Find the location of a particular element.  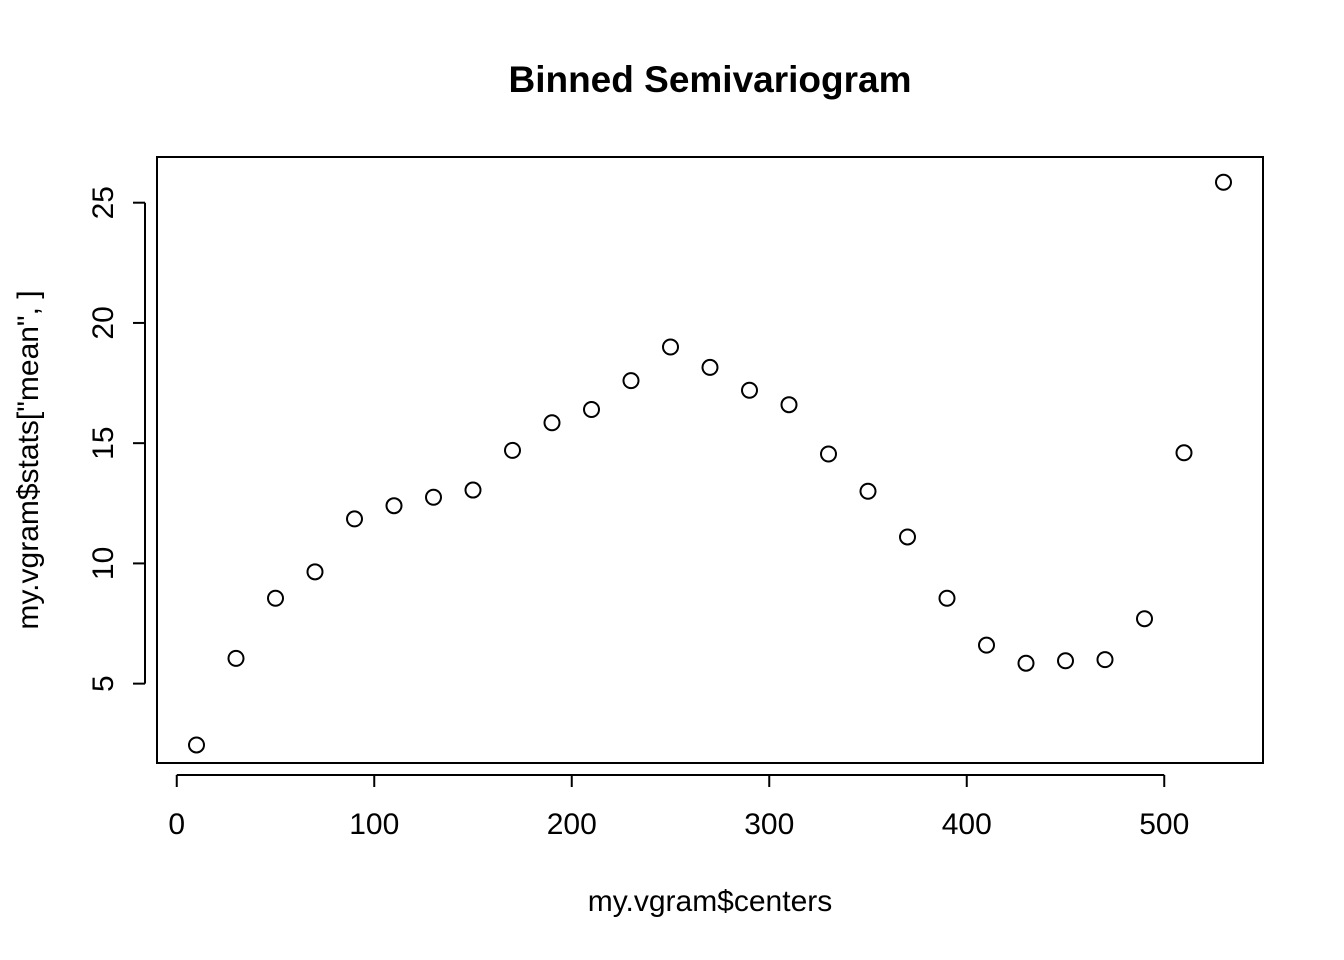

y-axis-label: my.vgram$stats["mean", ] is located at coordinates (28, 459).